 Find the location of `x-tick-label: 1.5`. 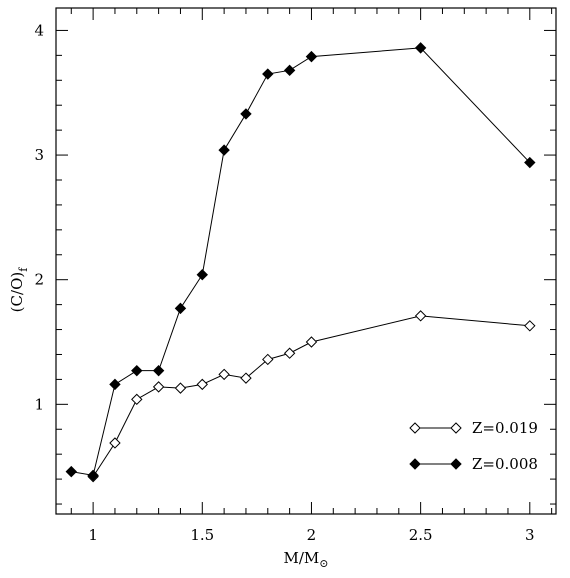

x-tick-label: 1.5 is located at coordinates (202, 535).